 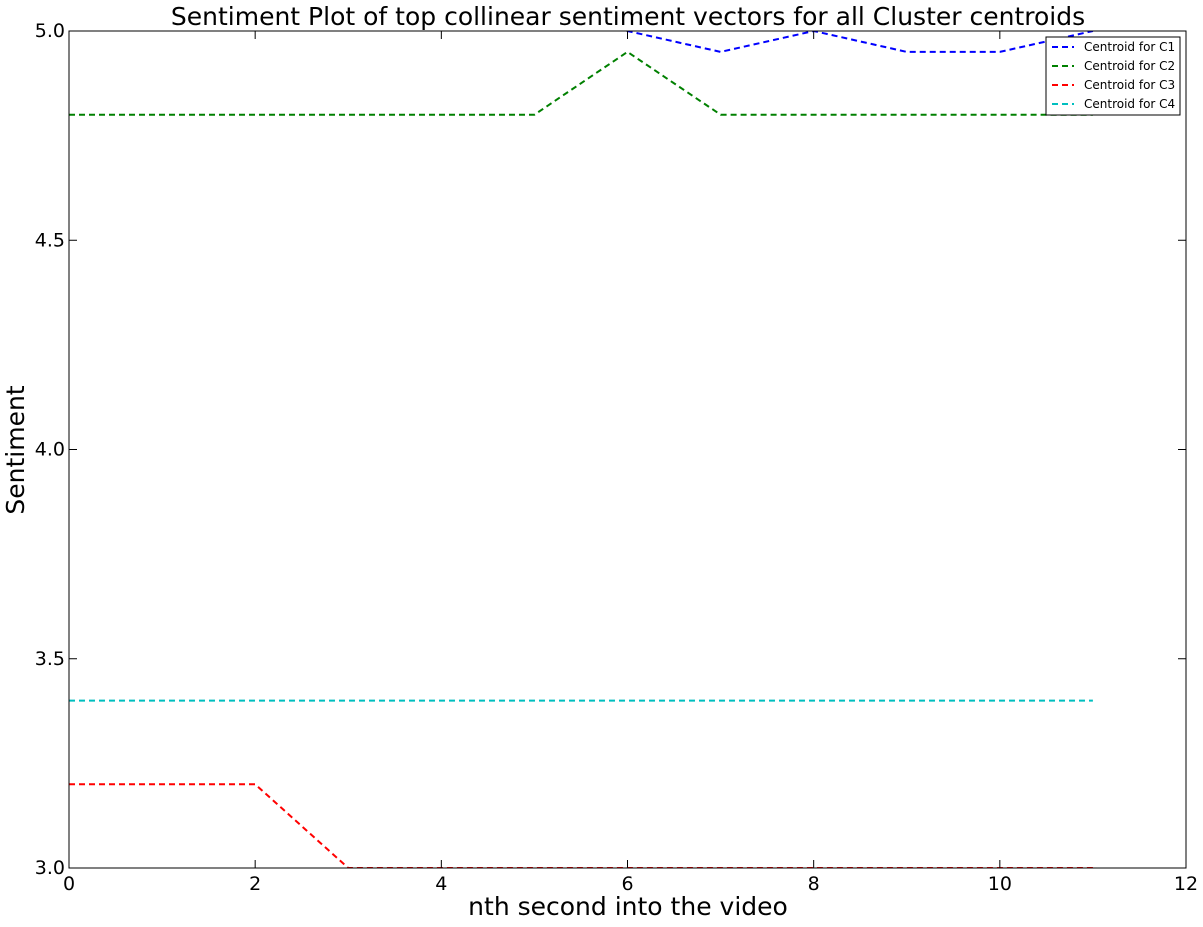 What do you see at coordinates (69, 884) in the screenshot?
I see `x-tick-label: 0` at bounding box center [69, 884].